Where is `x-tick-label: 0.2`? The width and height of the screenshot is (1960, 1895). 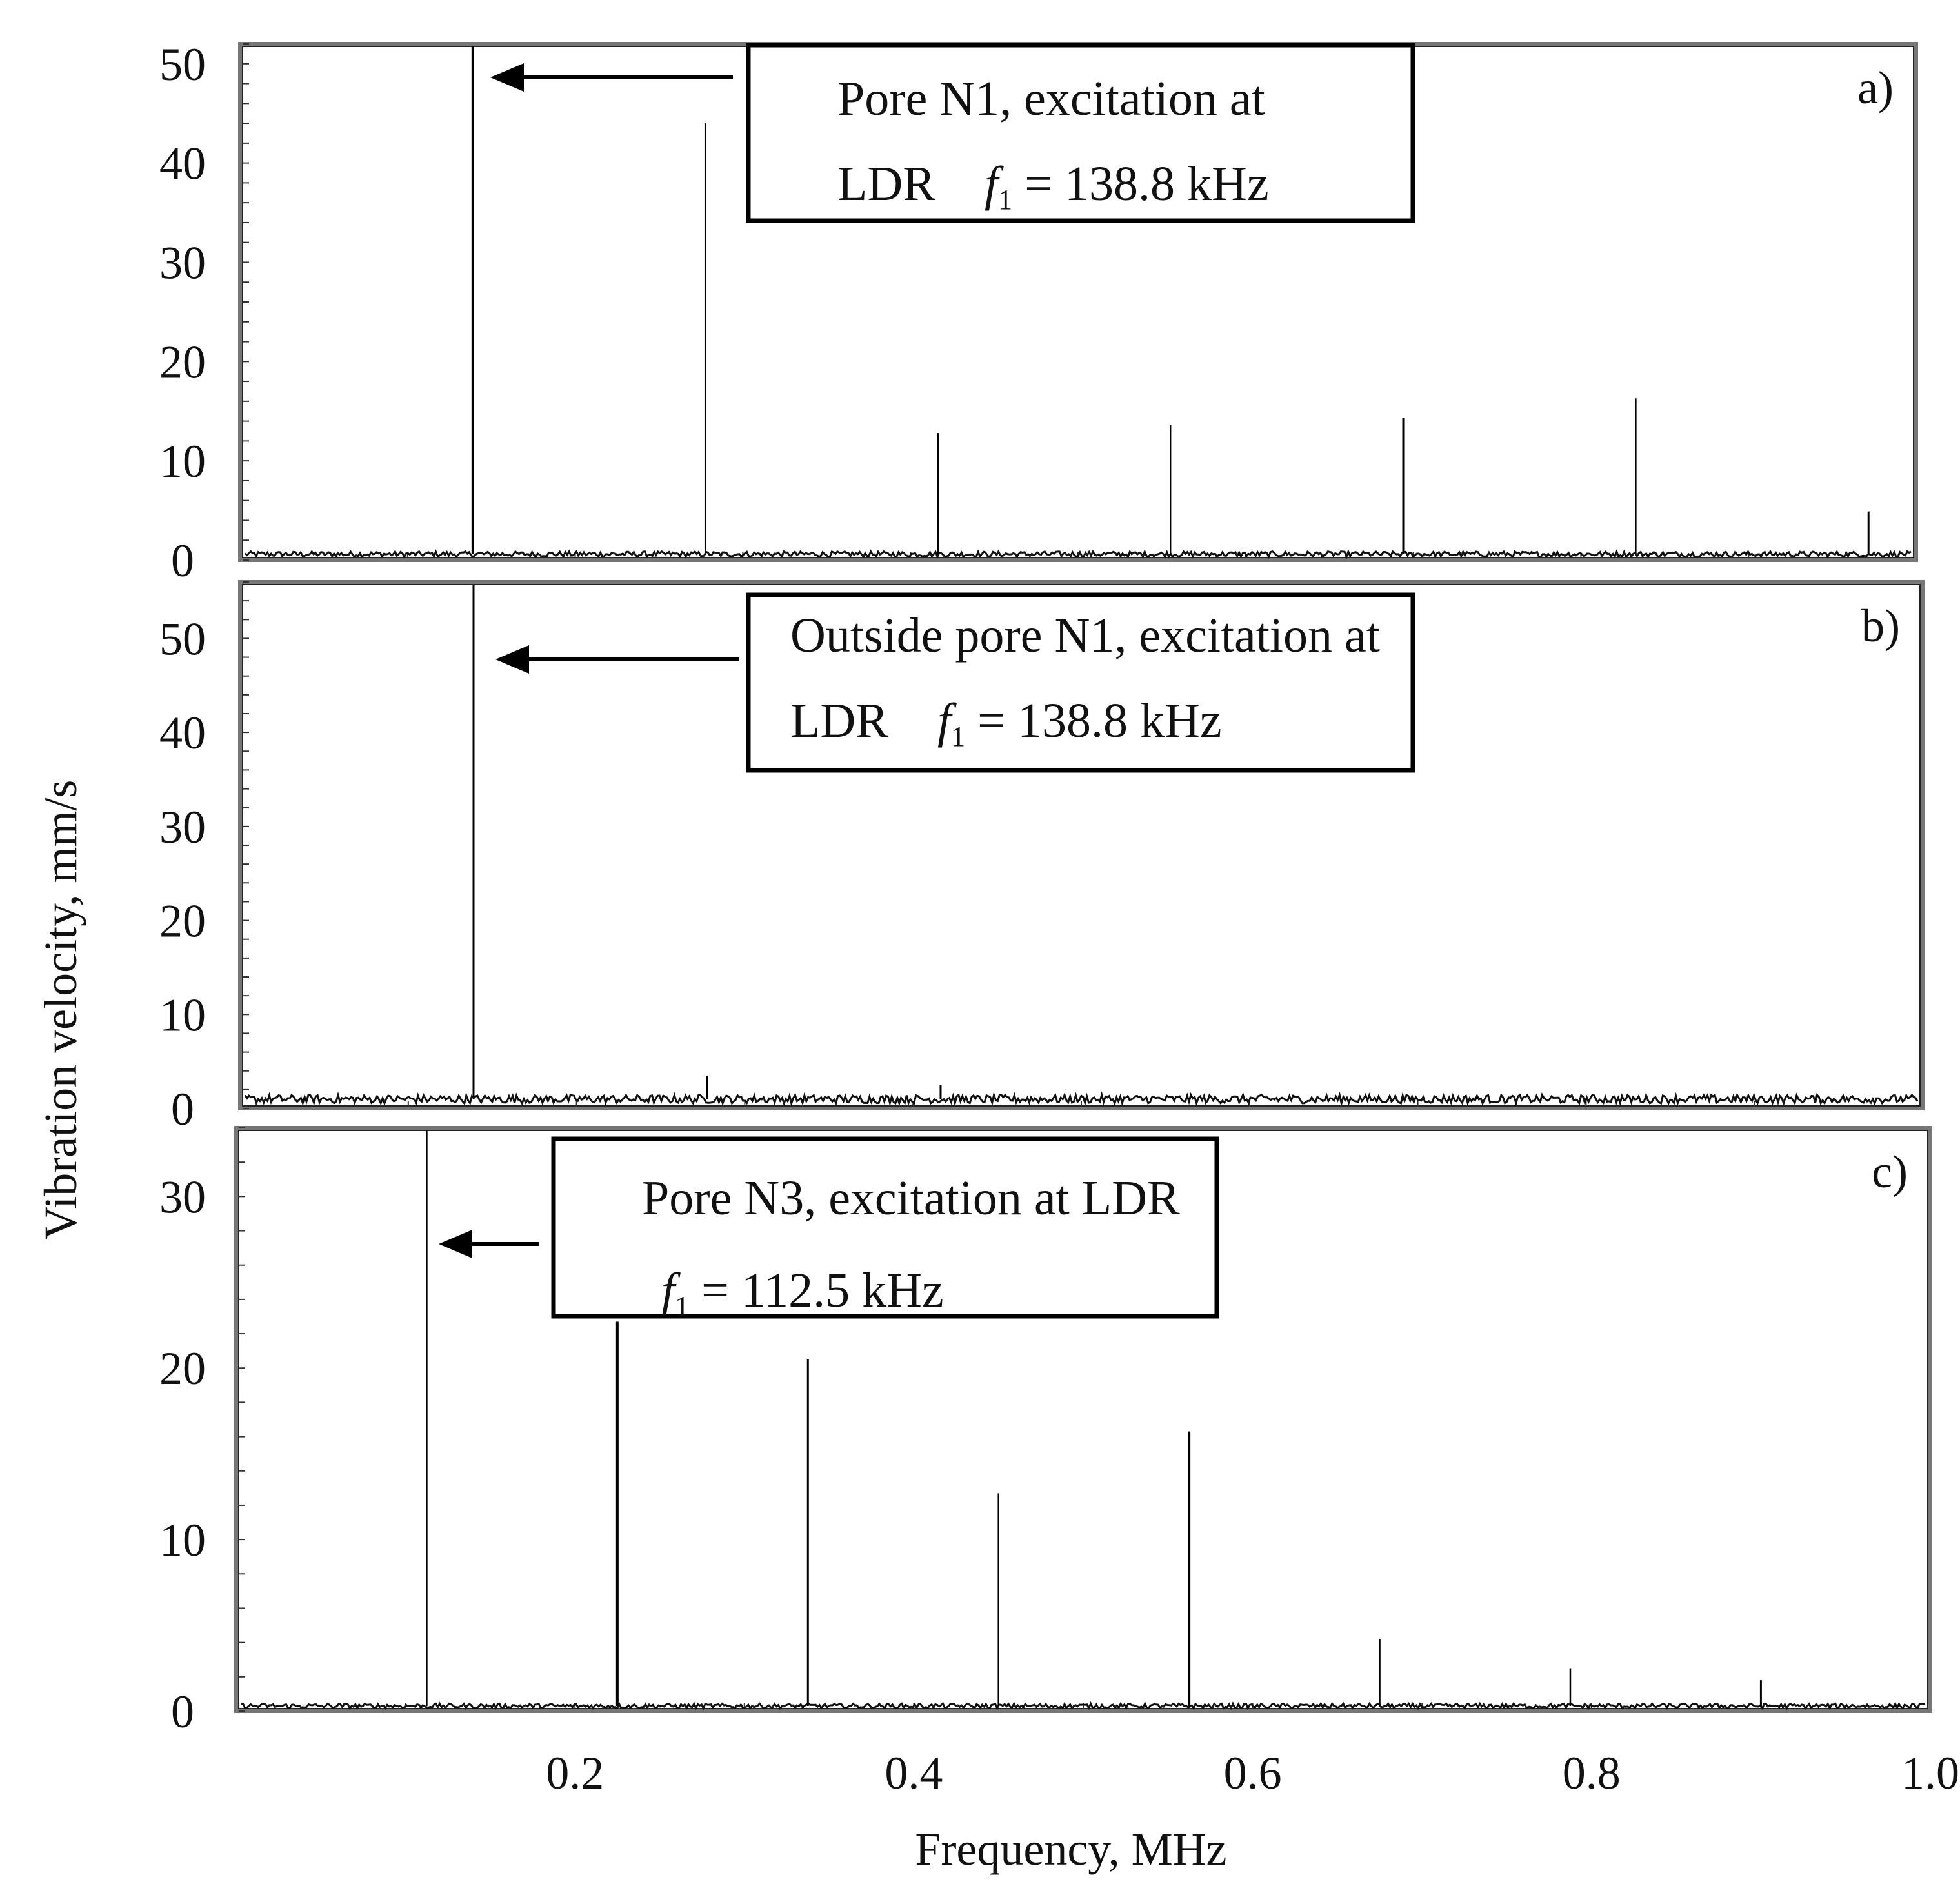
x-tick-label: 0.2 is located at coordinates (575, 1773).